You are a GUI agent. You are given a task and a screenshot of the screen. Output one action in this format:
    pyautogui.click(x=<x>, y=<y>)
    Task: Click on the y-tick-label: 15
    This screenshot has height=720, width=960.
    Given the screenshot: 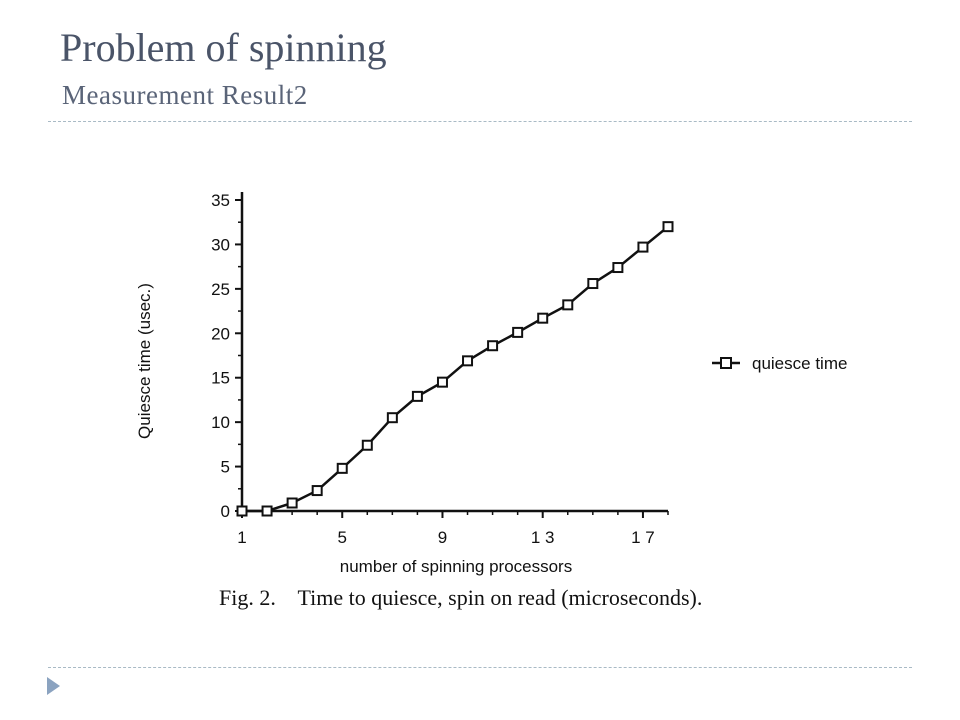 What is the action you would take?
    pyautogui.click(x=220, y=378)
    